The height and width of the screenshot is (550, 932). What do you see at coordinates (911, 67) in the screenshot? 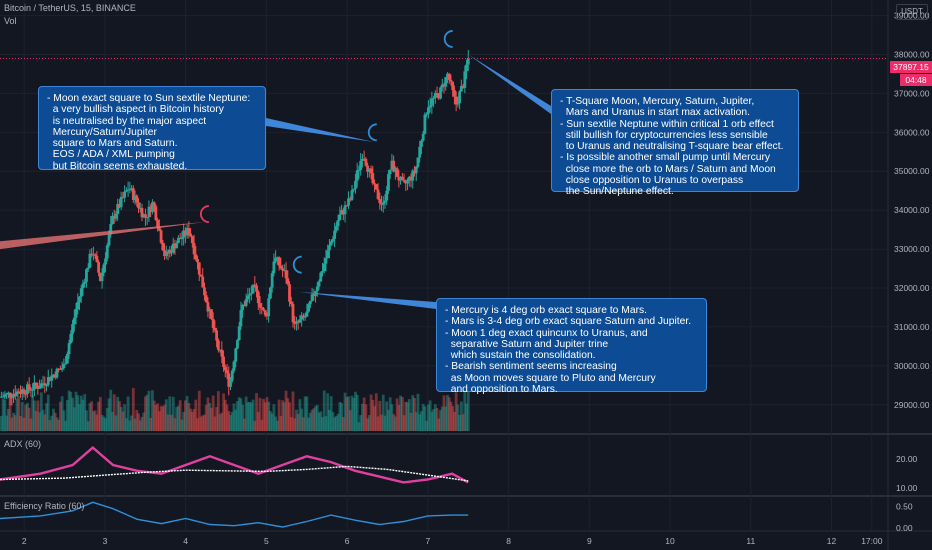
I see `last-price-tag: 37897.15` at bounding box center [911, 67].